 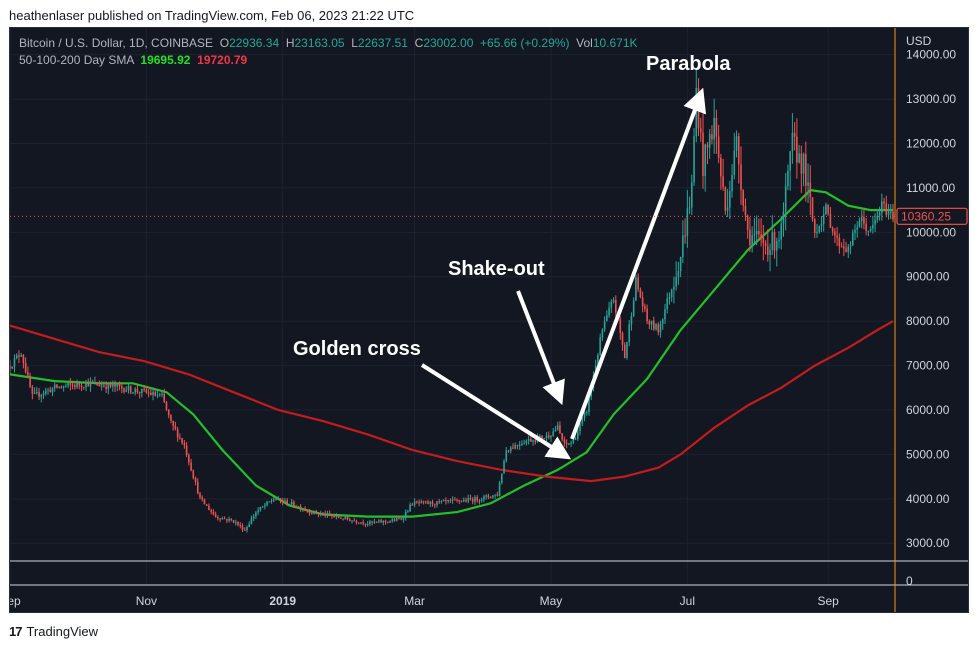 I want to click on y-tick-label: 3000.00, so click(x=928, y=543).